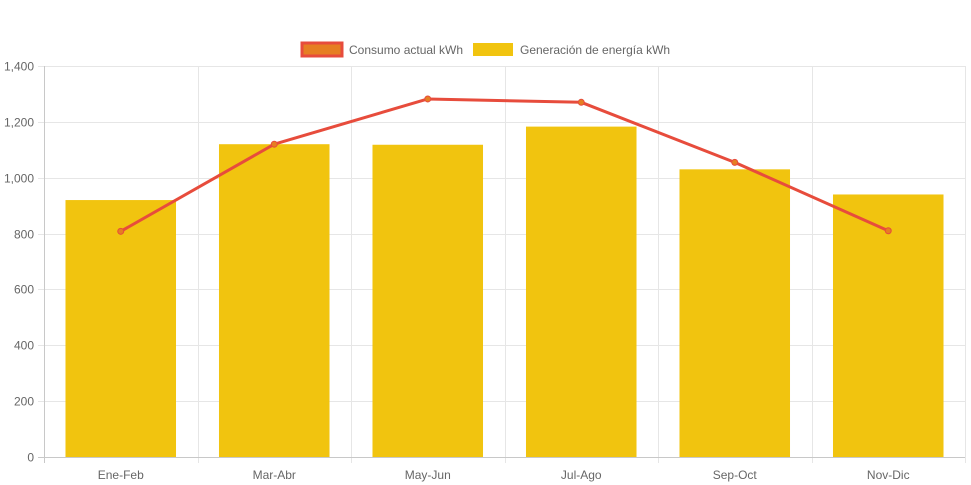  What do you see at coordinates (735, 475) in the screenshot?
I see `x-tick-label: Sep-Oct` at bounding box center [735, 475].